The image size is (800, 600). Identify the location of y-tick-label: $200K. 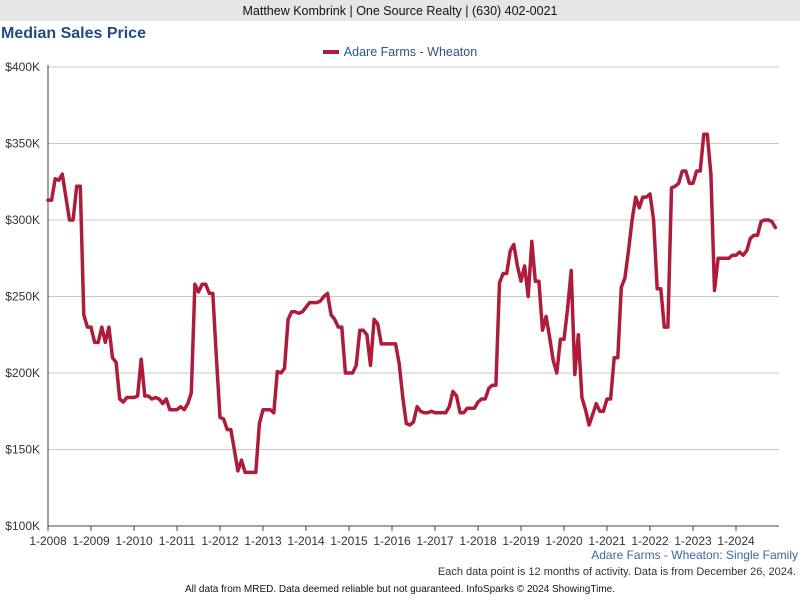
(22, 373).